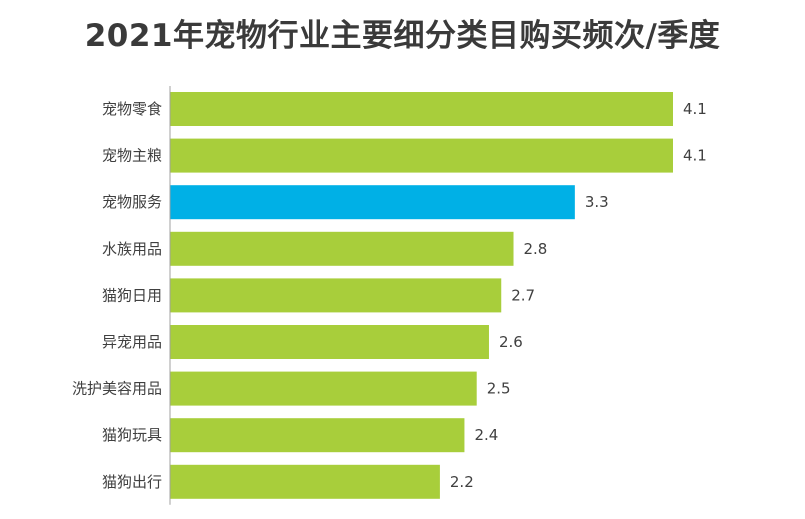 This screenshot has height=519, width=805. Describe the element at coordinates (536, 249) in the screenshot. I see `value-label-4: 2.8` at that location.